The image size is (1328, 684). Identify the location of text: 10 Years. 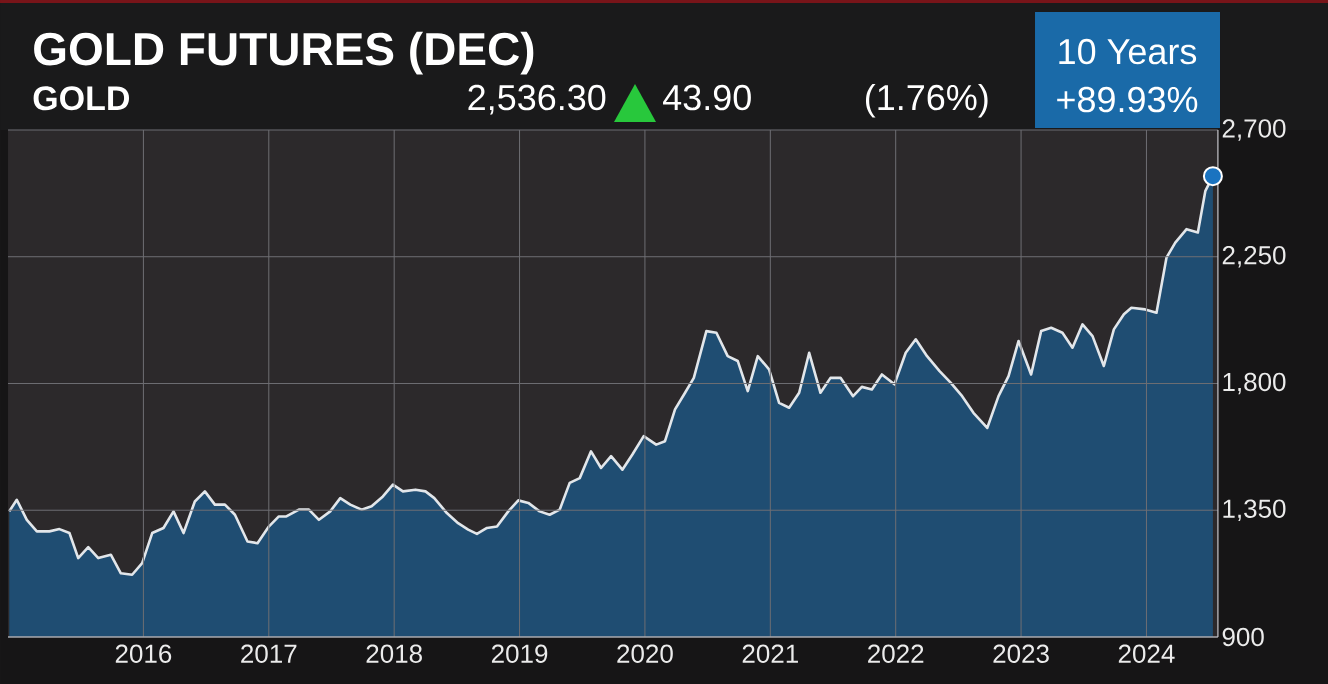
(1128, 51).